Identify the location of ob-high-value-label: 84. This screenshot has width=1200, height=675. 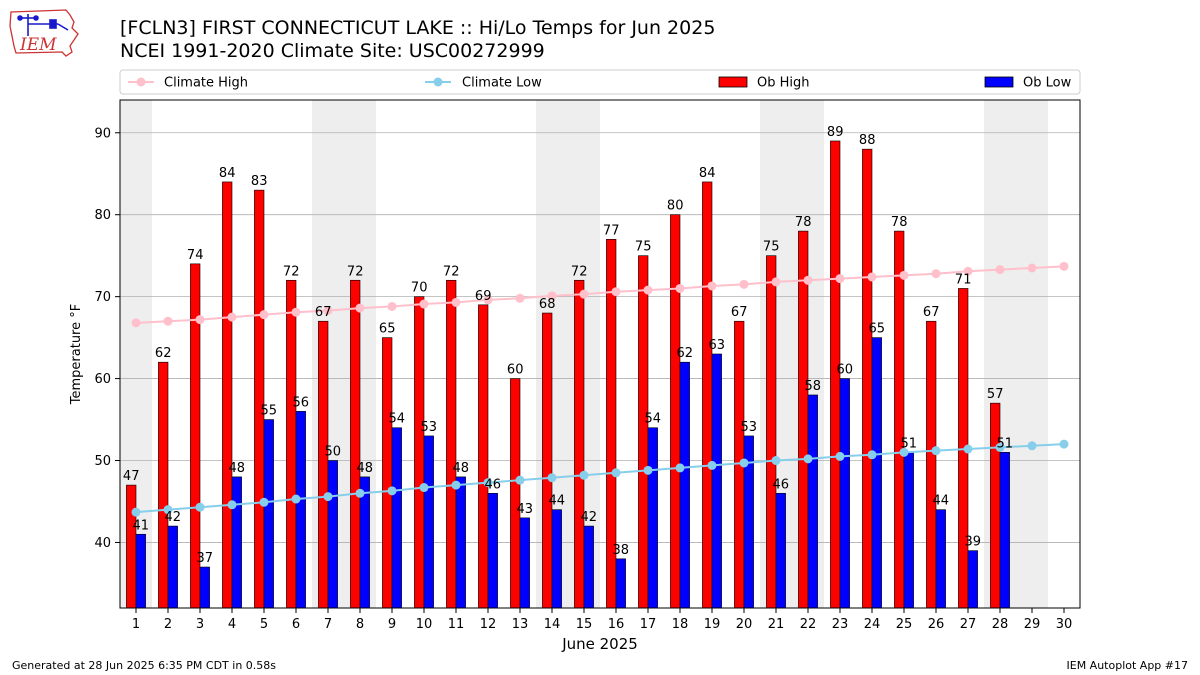
(707, 173).